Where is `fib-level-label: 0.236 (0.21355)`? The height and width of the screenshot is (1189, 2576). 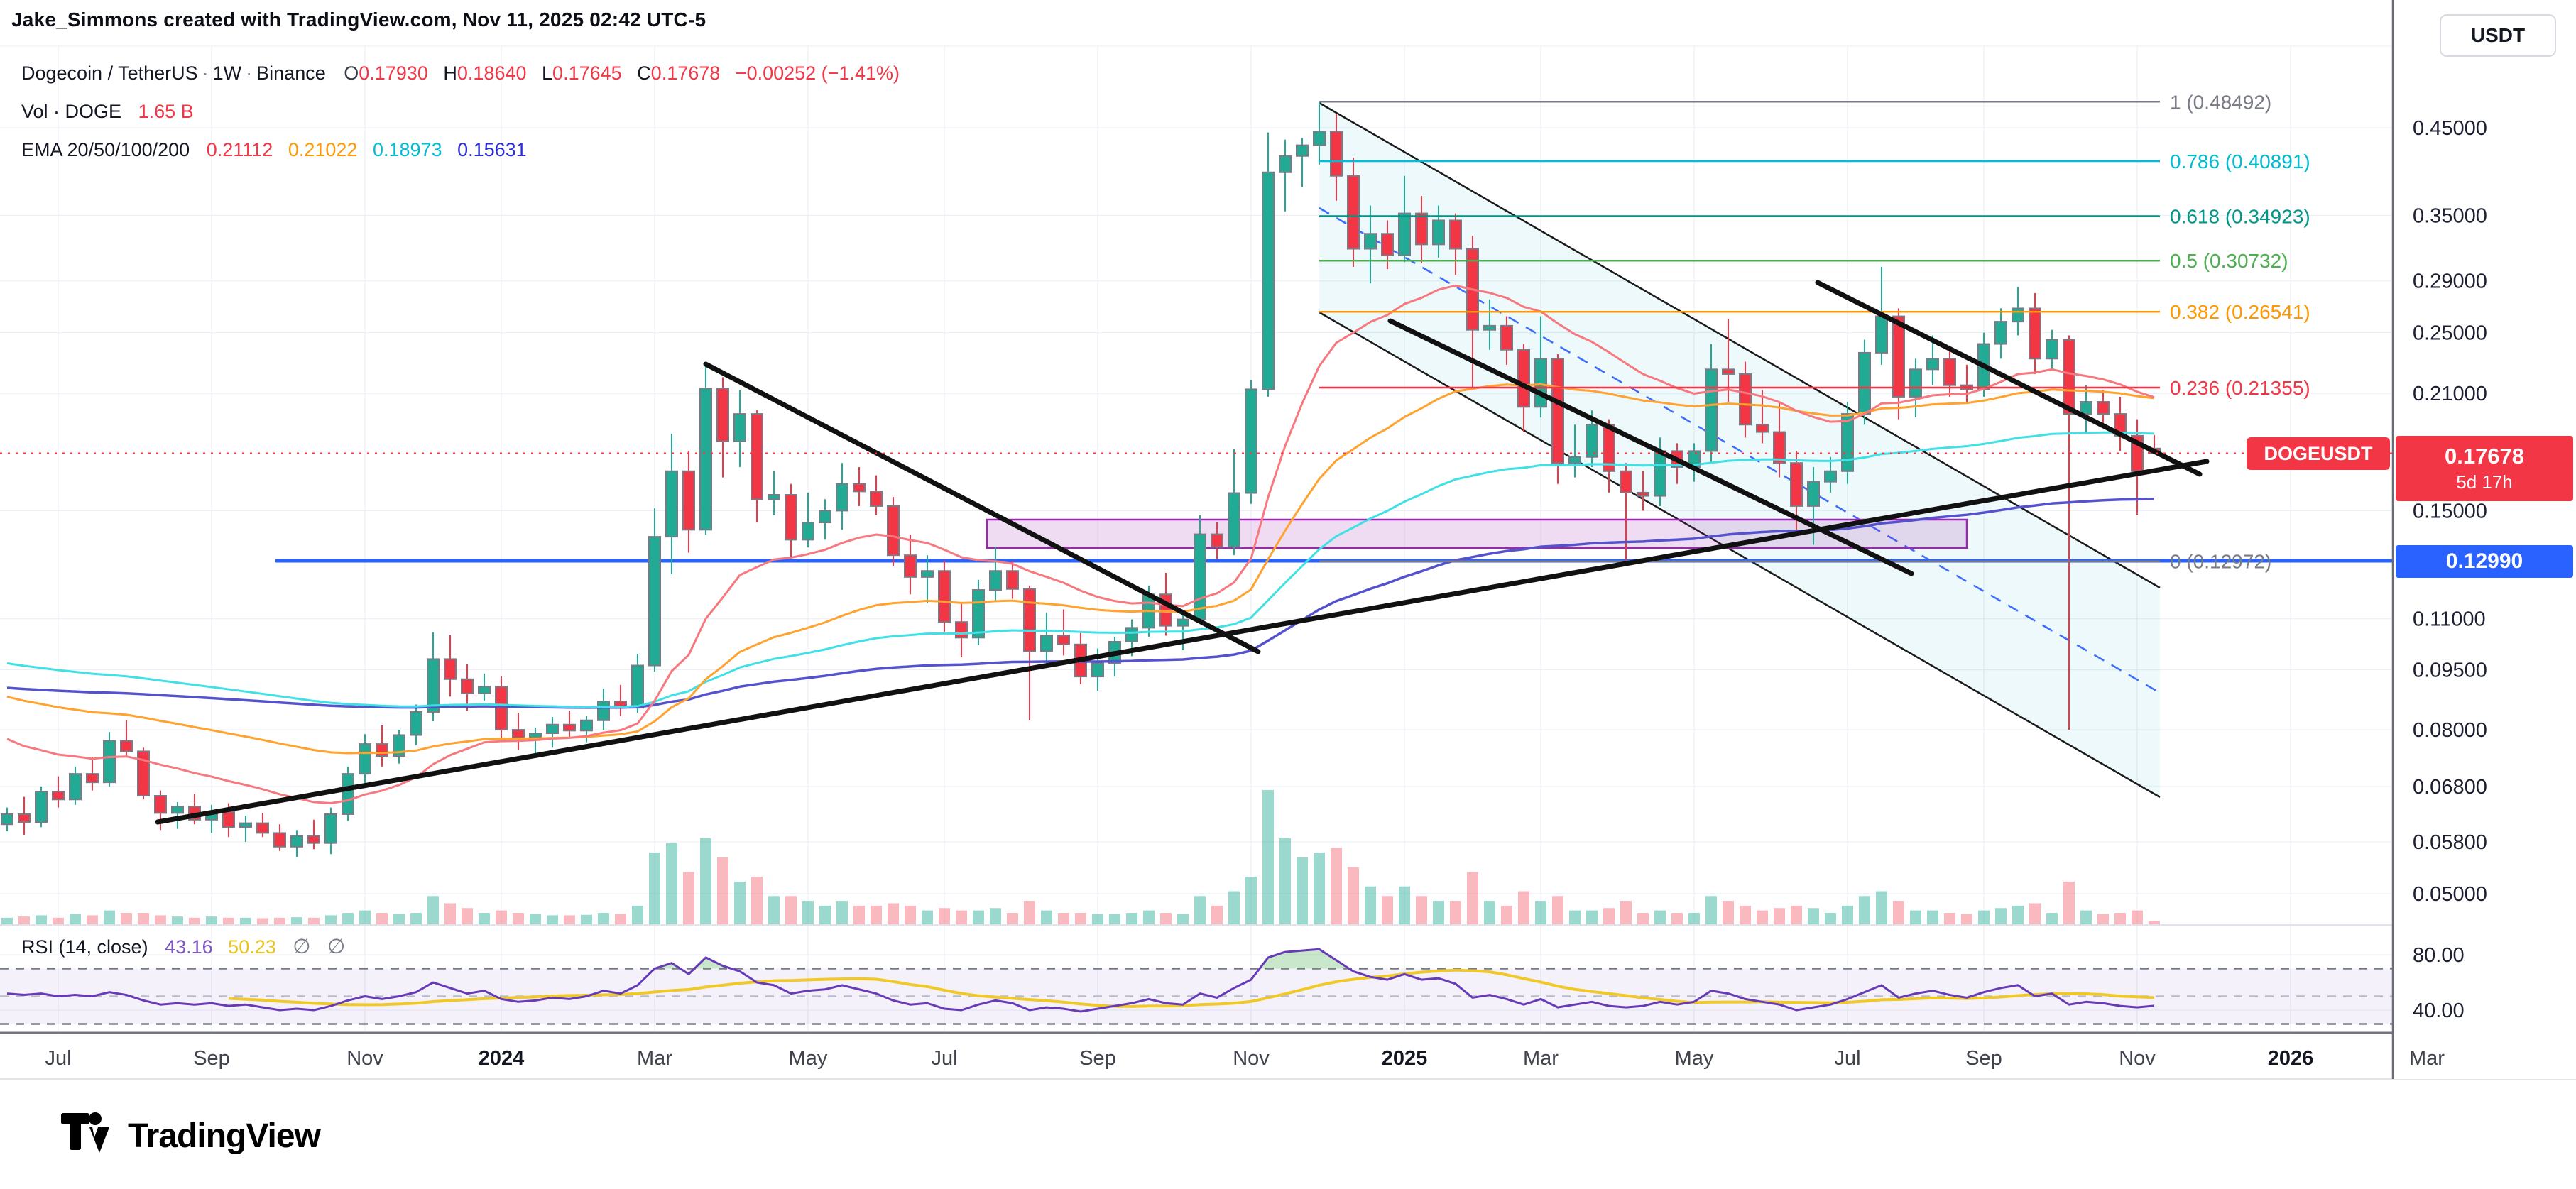 fib-level-label: 0.236 (0.21355) is located at coordinates (2240, 388).